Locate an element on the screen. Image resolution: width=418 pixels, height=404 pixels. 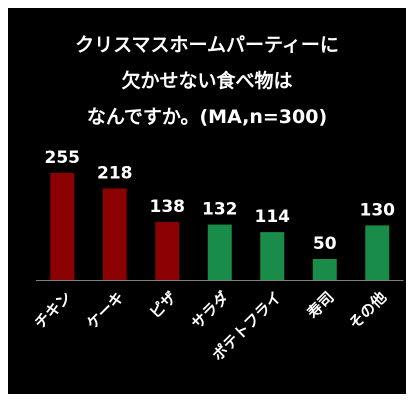
category-label-5: 寿司 is located at coordinates (321, 305).